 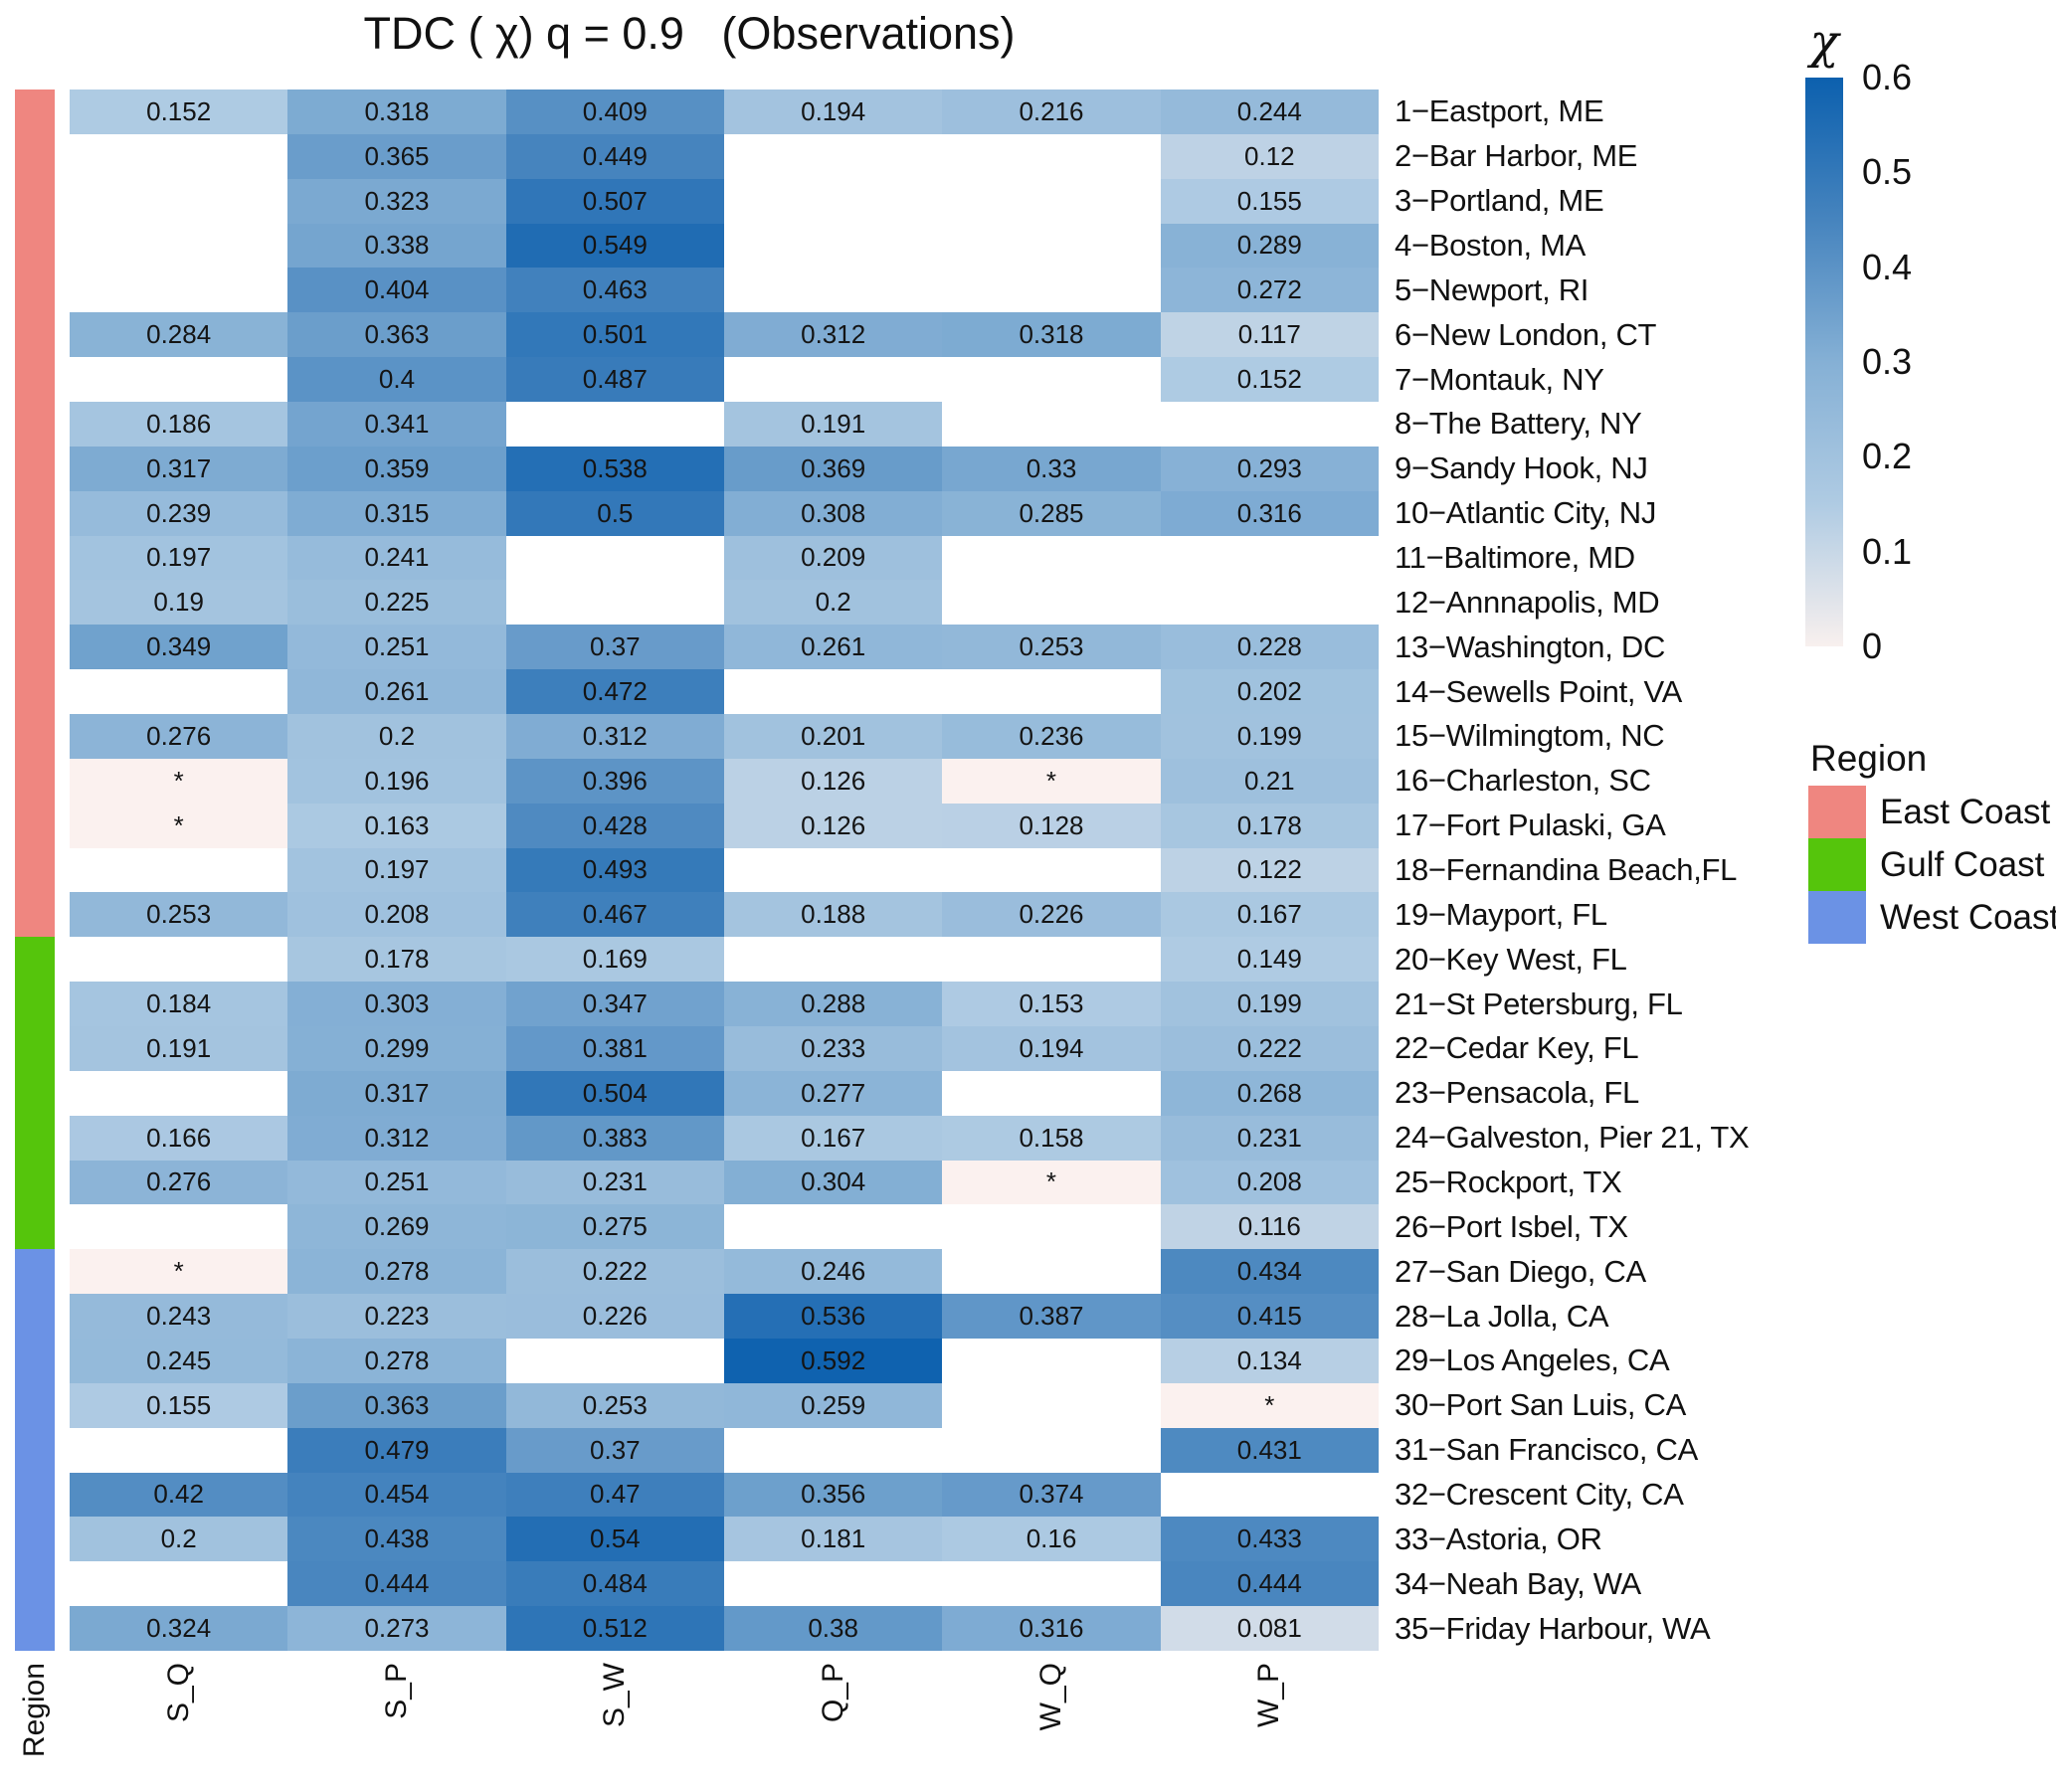 I want to click on row-label: 32−Crescent City, CA, so click(x=1539, y=1495).